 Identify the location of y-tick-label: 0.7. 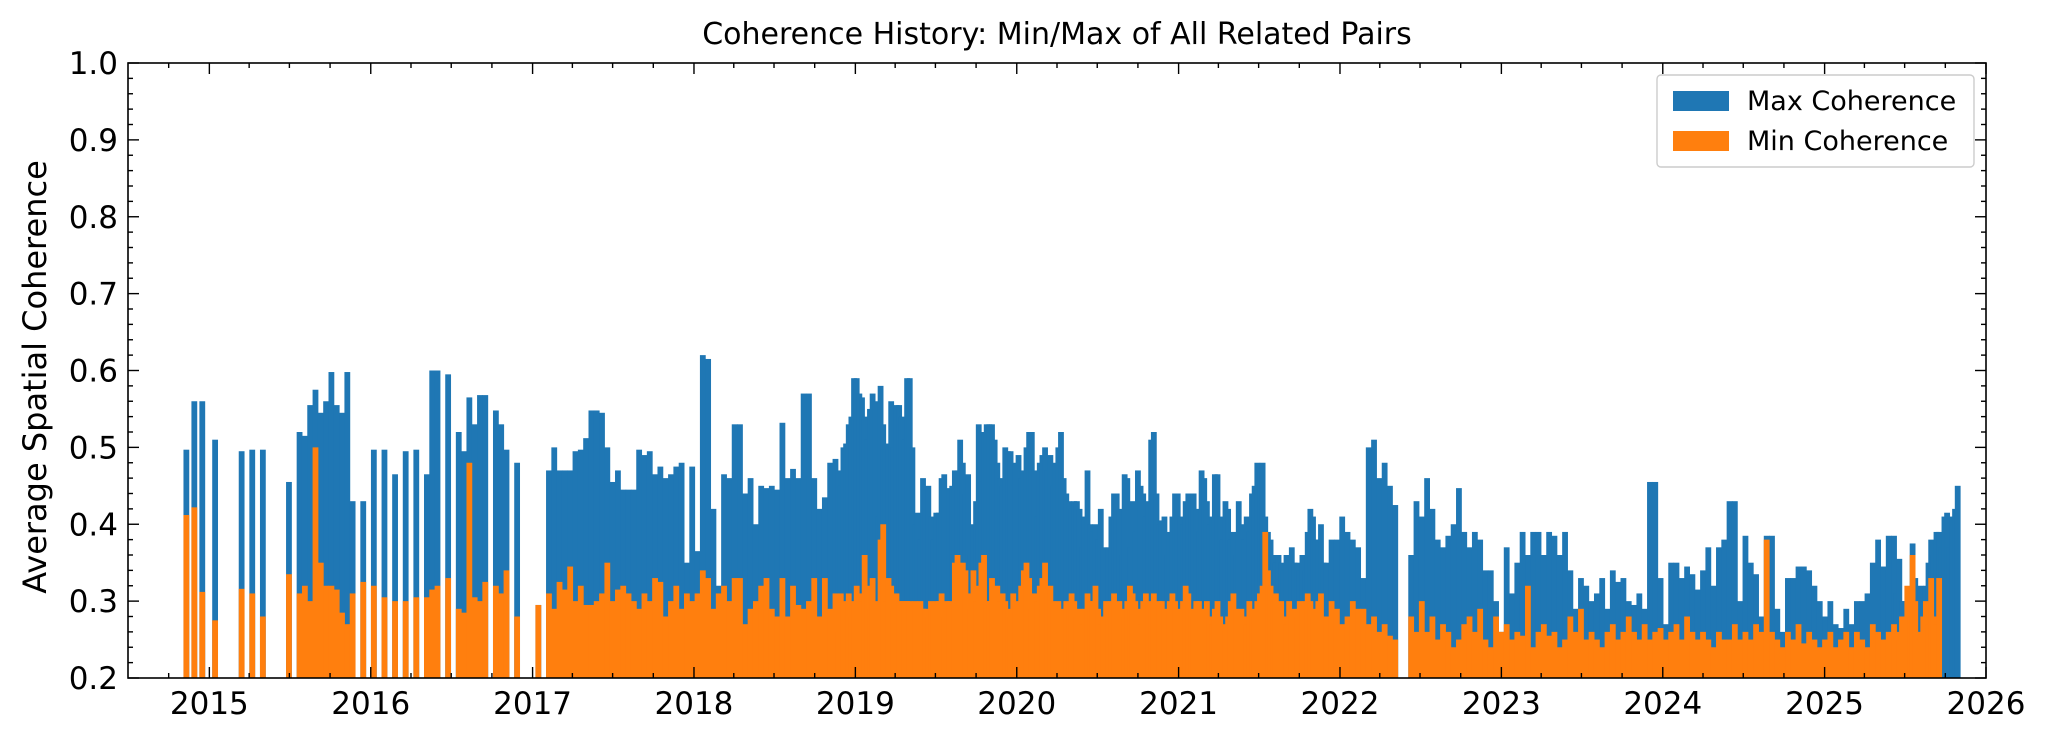
(93, 295).